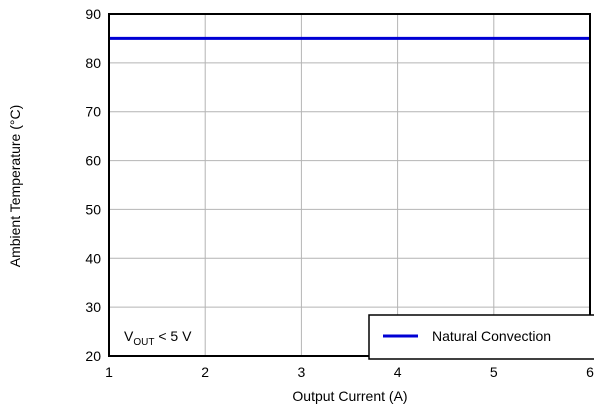 The image size is (594, 410). I want to click on y-tick-label-30: 30, so click(93, 307).